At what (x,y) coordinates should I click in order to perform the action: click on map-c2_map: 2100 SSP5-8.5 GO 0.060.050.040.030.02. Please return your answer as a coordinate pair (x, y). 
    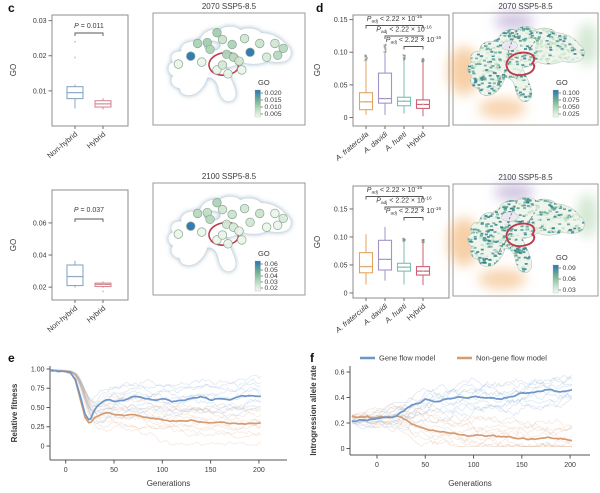
    Looking at the image, I should click on (229, 234).